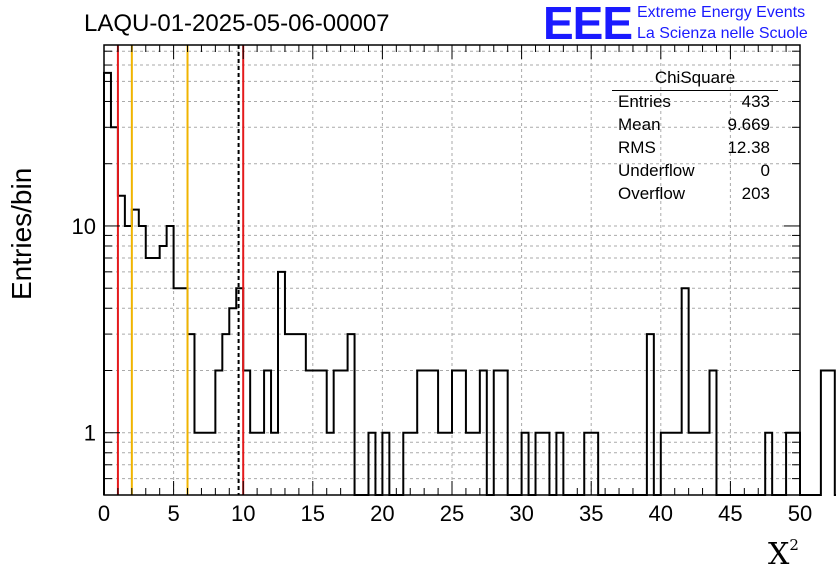  Describe the element at coordinates (173, 513) in the screenshot. I see `x-tick-label: 5` at that location.